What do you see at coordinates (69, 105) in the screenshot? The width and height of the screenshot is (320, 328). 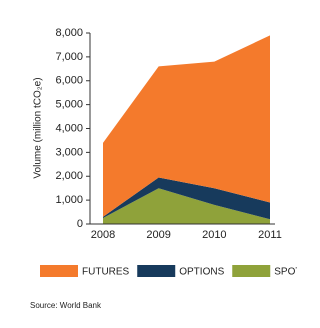 I see `y-tick-label: 5,000` at bounding box center [69, 105].